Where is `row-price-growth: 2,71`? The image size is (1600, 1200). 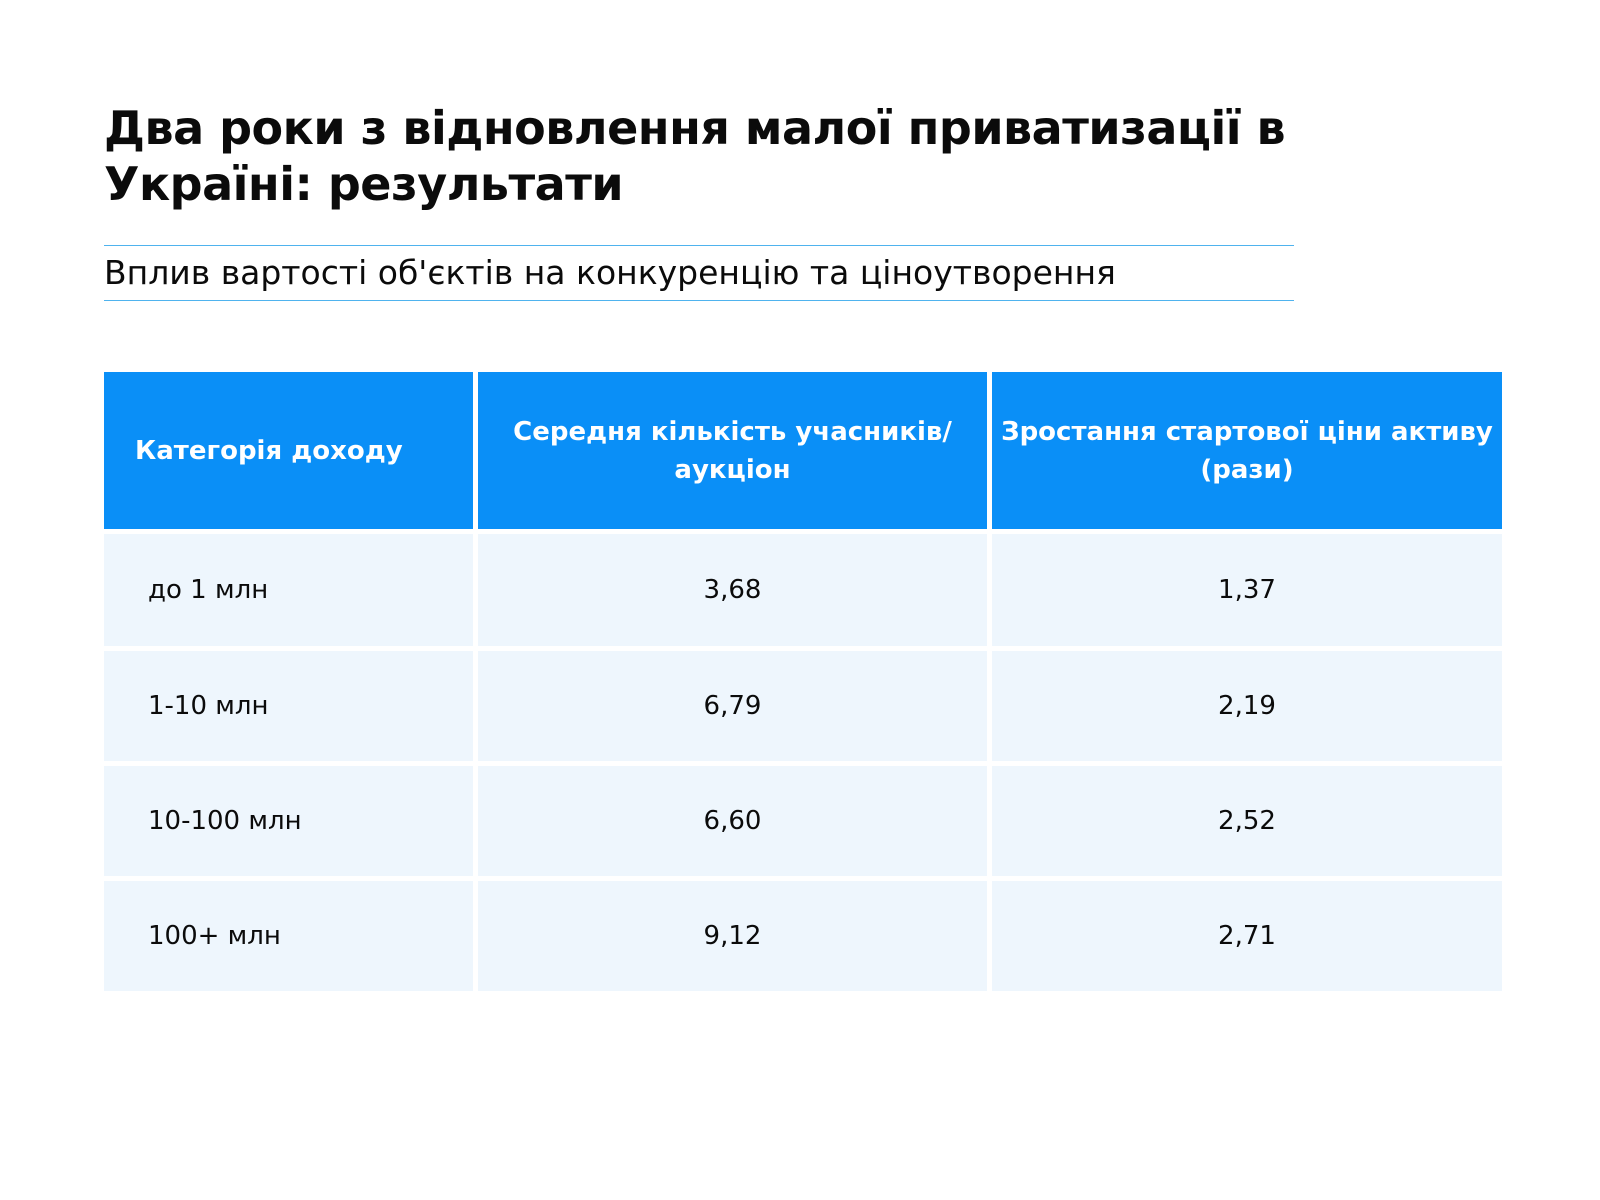
row-price-growth: 2,71 is located at coordinates (1247, 936).